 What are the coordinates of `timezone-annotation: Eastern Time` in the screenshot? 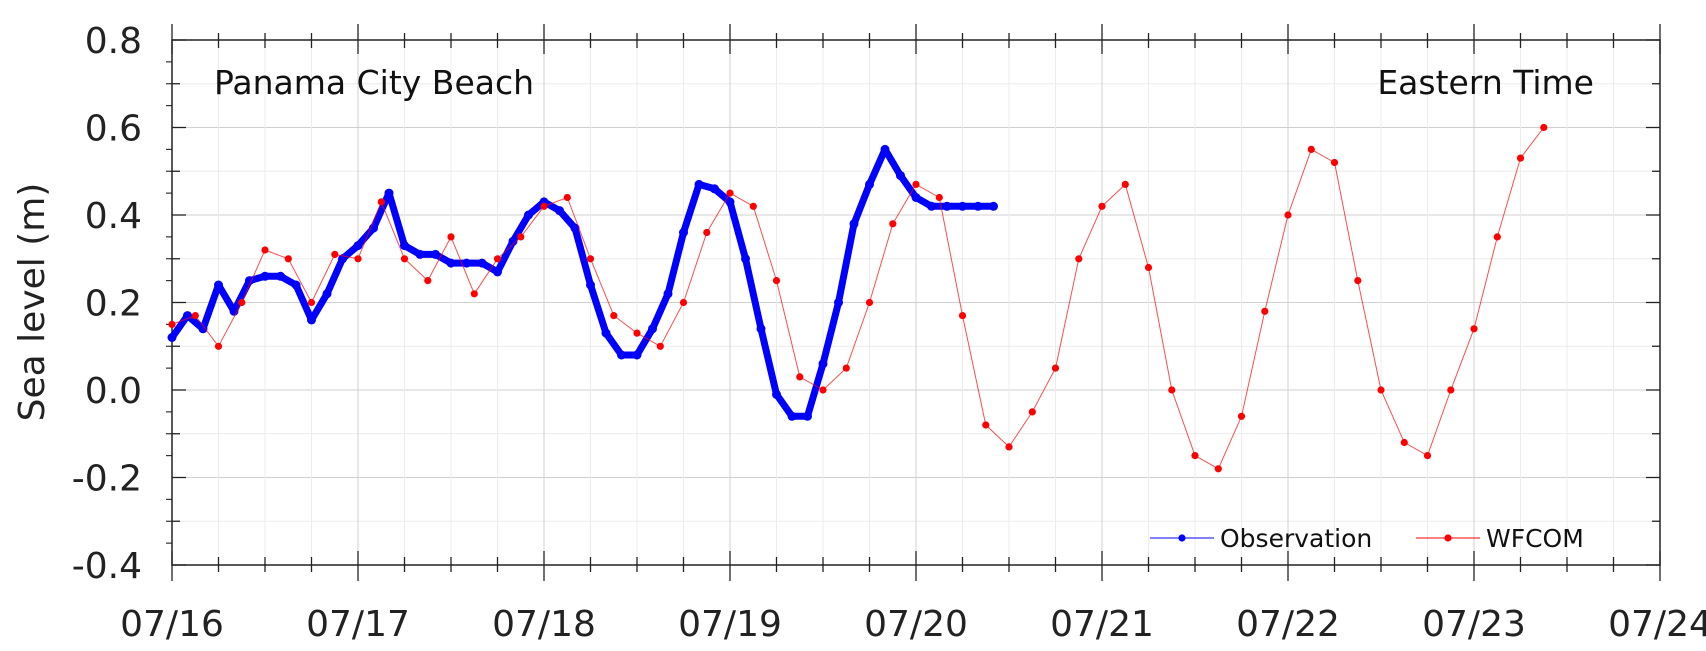 It's located at (1485, 82).